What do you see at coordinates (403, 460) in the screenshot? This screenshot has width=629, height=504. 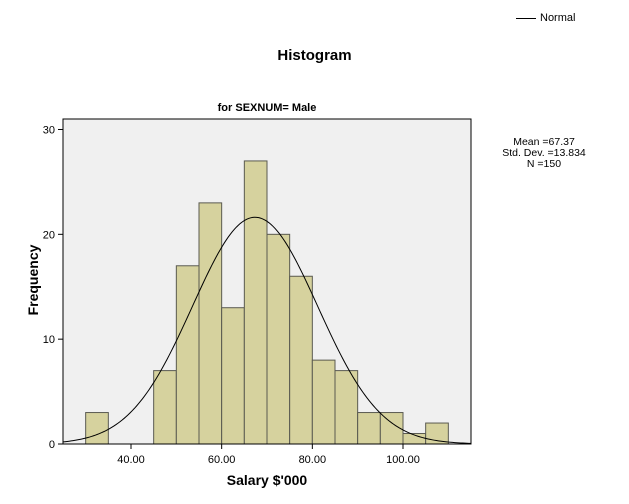 I see `x-tick-label: 100.00` at bounding box center [403, 460].